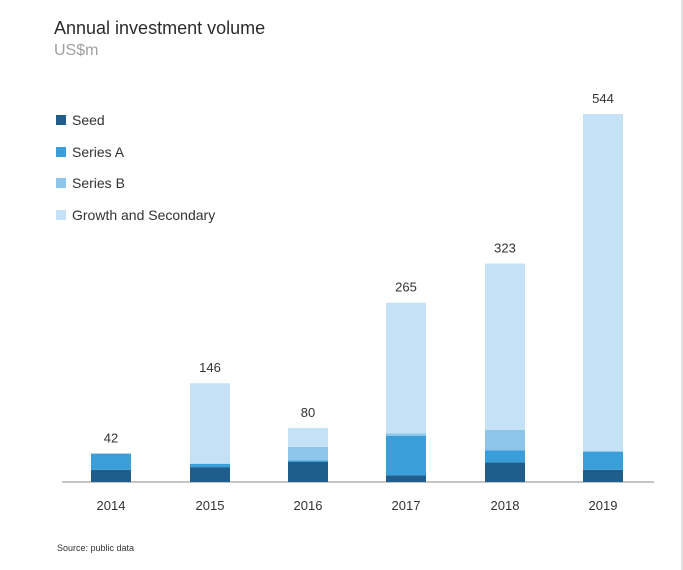 The height and width of the screenshot is (570, 683). What do you see at coordinates (88, 120) in the screenshot?
I see `legend-label-seed: Seed` at bounding box center [88, 120].